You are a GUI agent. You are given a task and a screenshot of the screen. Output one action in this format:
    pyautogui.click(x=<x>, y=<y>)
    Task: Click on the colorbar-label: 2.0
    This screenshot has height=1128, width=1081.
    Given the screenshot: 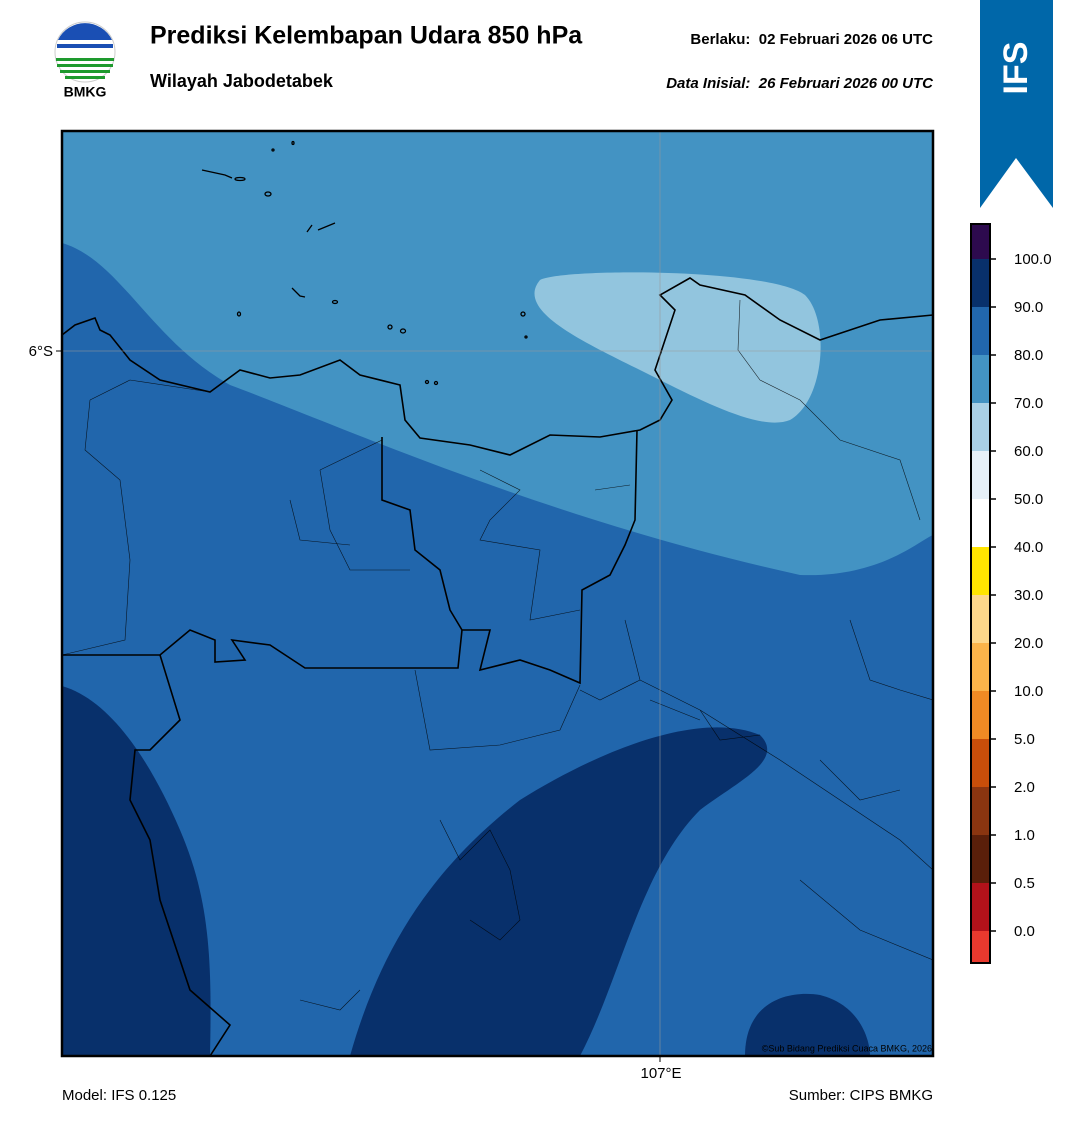 What is the action you would take?
    pyautogui.click(x=1024, y=787)
    